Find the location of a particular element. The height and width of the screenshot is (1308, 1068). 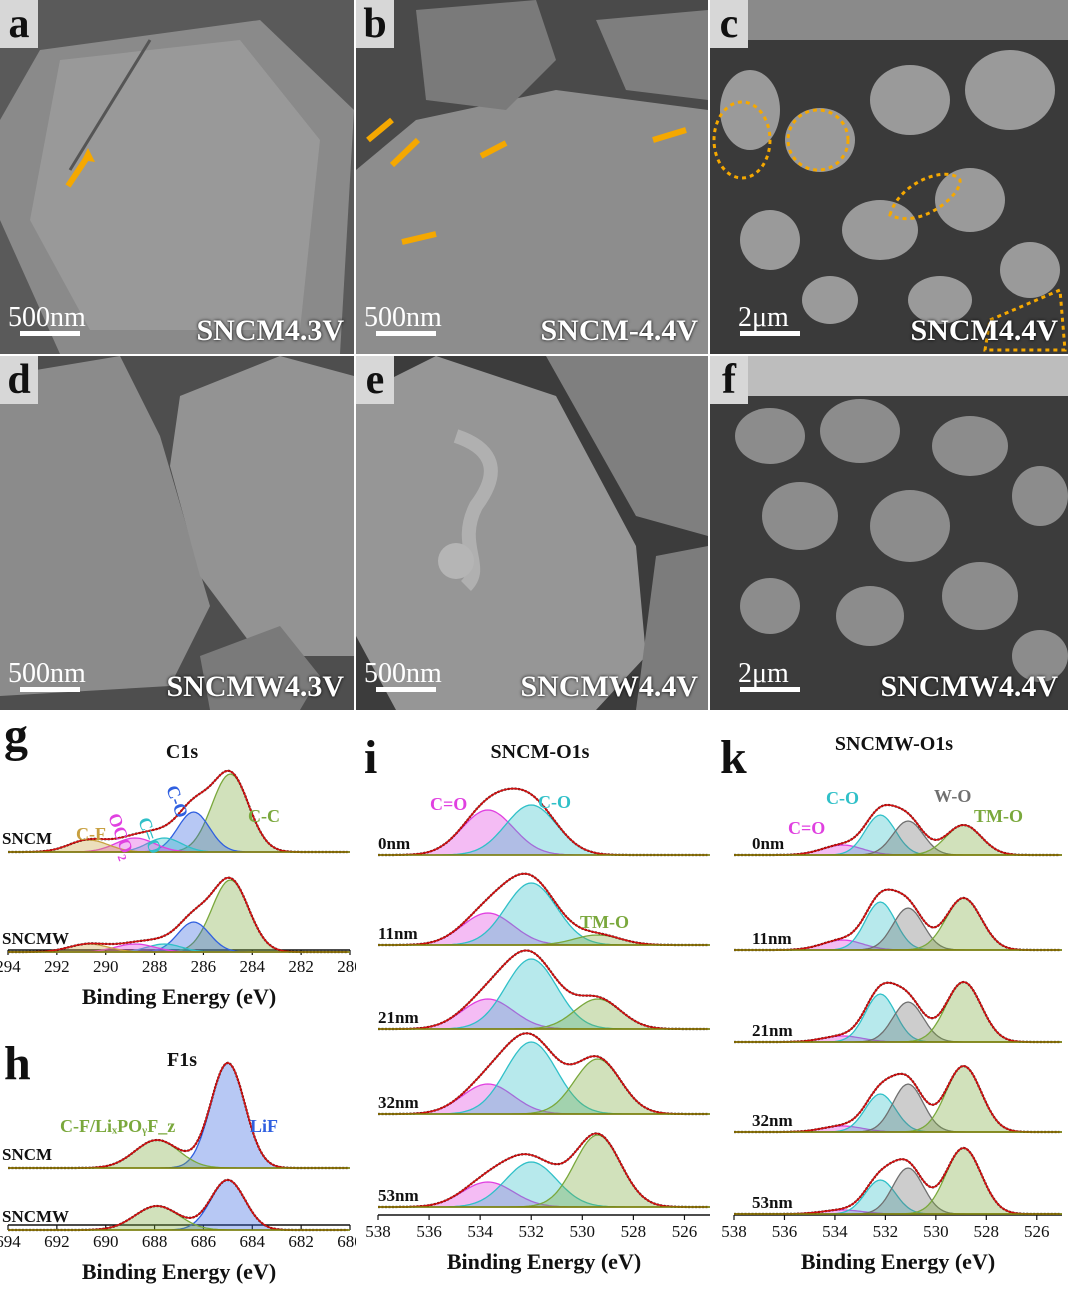

sem-panel-b: b 500nm SNCM-4.4V is located at coordinates (532, 177).